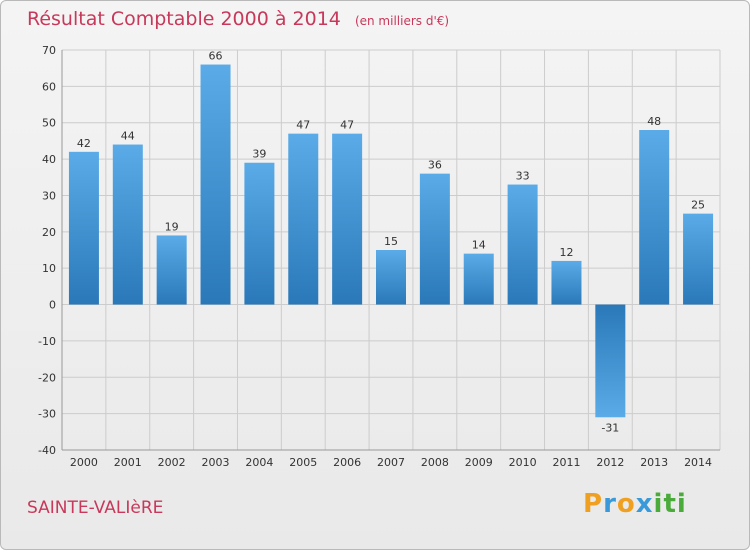 This screenshot has height=550, width=750. Describe the element at coordinates (303, 219) in the screenshot. I see `bar-2005` at that location.